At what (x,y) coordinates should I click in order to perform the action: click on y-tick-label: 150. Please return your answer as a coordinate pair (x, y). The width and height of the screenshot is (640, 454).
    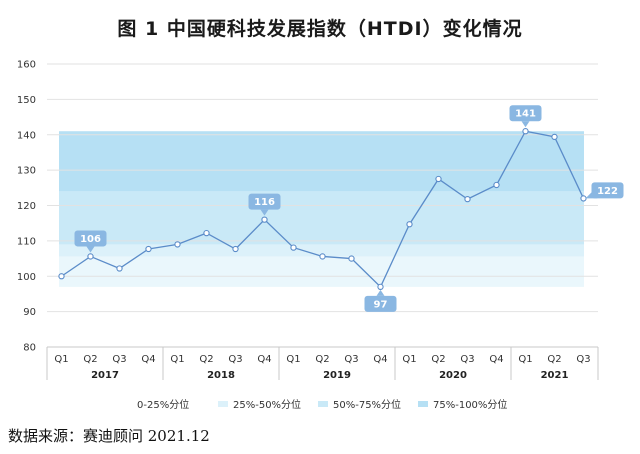
    Looking at the image, I should click on (26, 100).